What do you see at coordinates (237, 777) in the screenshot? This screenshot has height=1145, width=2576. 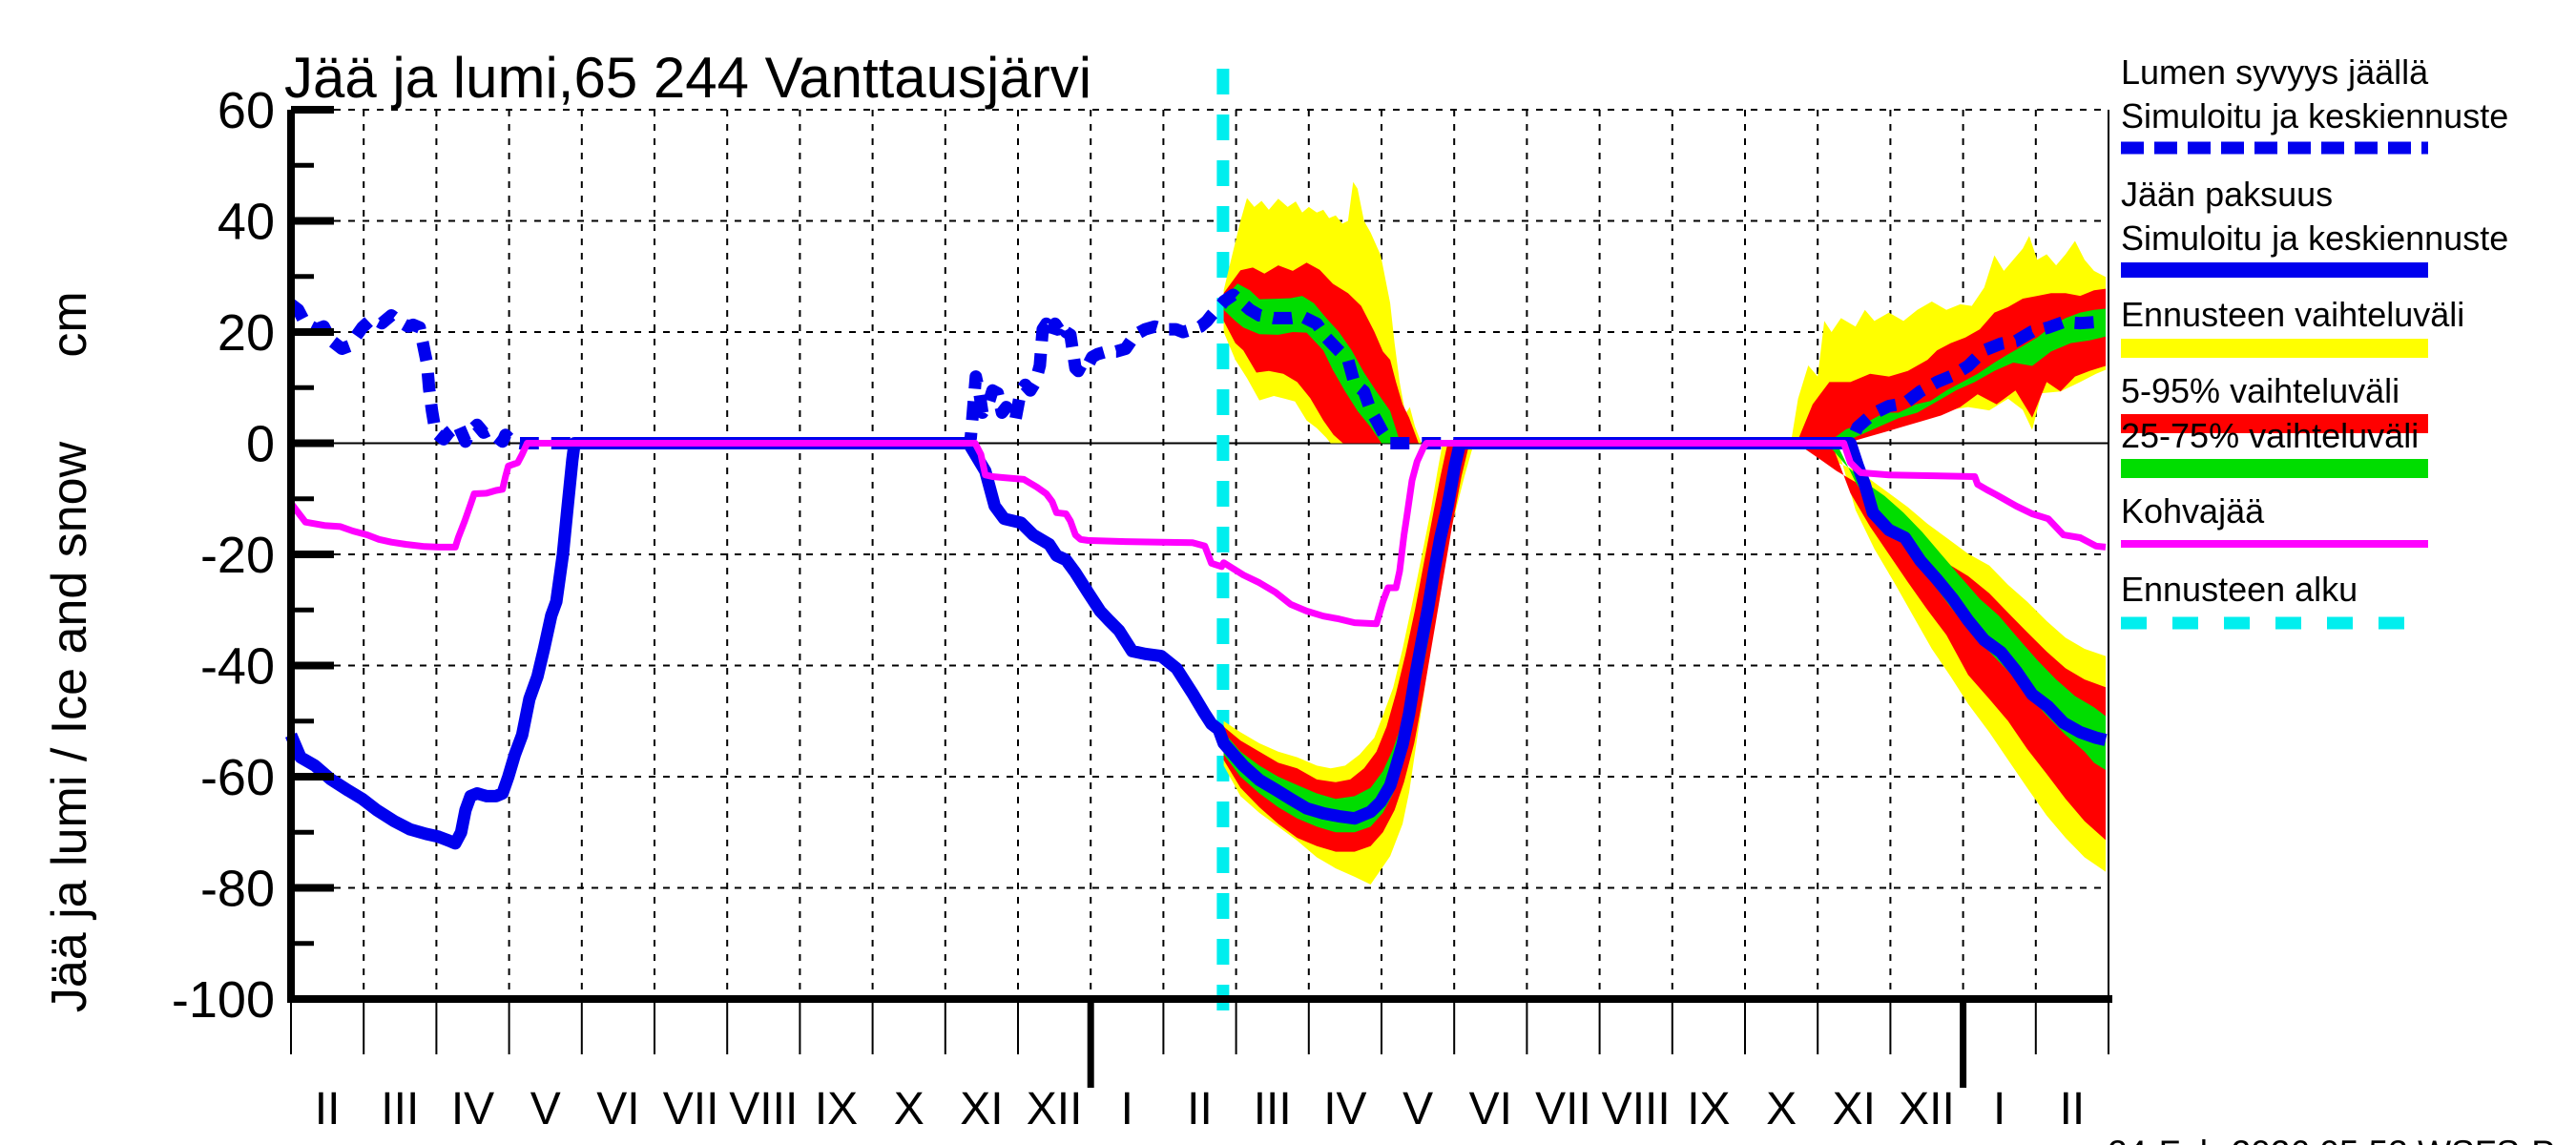 I see `y-tick-label: -60` at bounding box center [237, 777].